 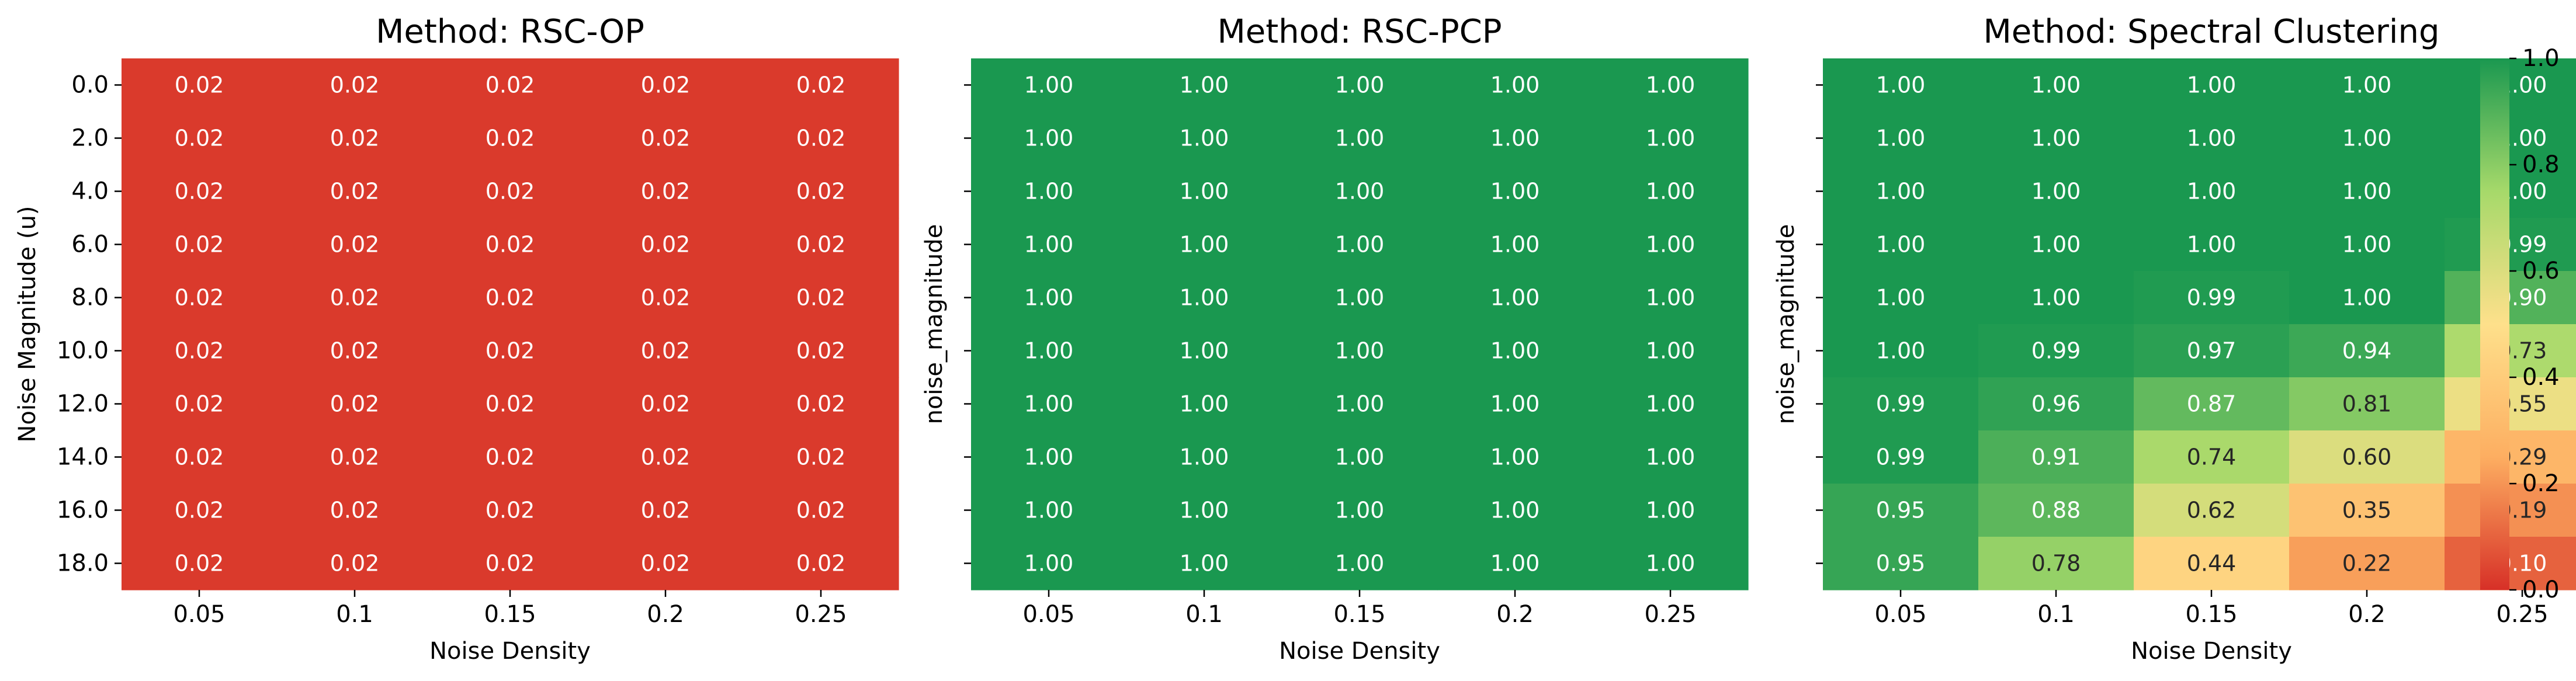 I want to click on y-tick-label: 16.0, so click(x=83, y=510).